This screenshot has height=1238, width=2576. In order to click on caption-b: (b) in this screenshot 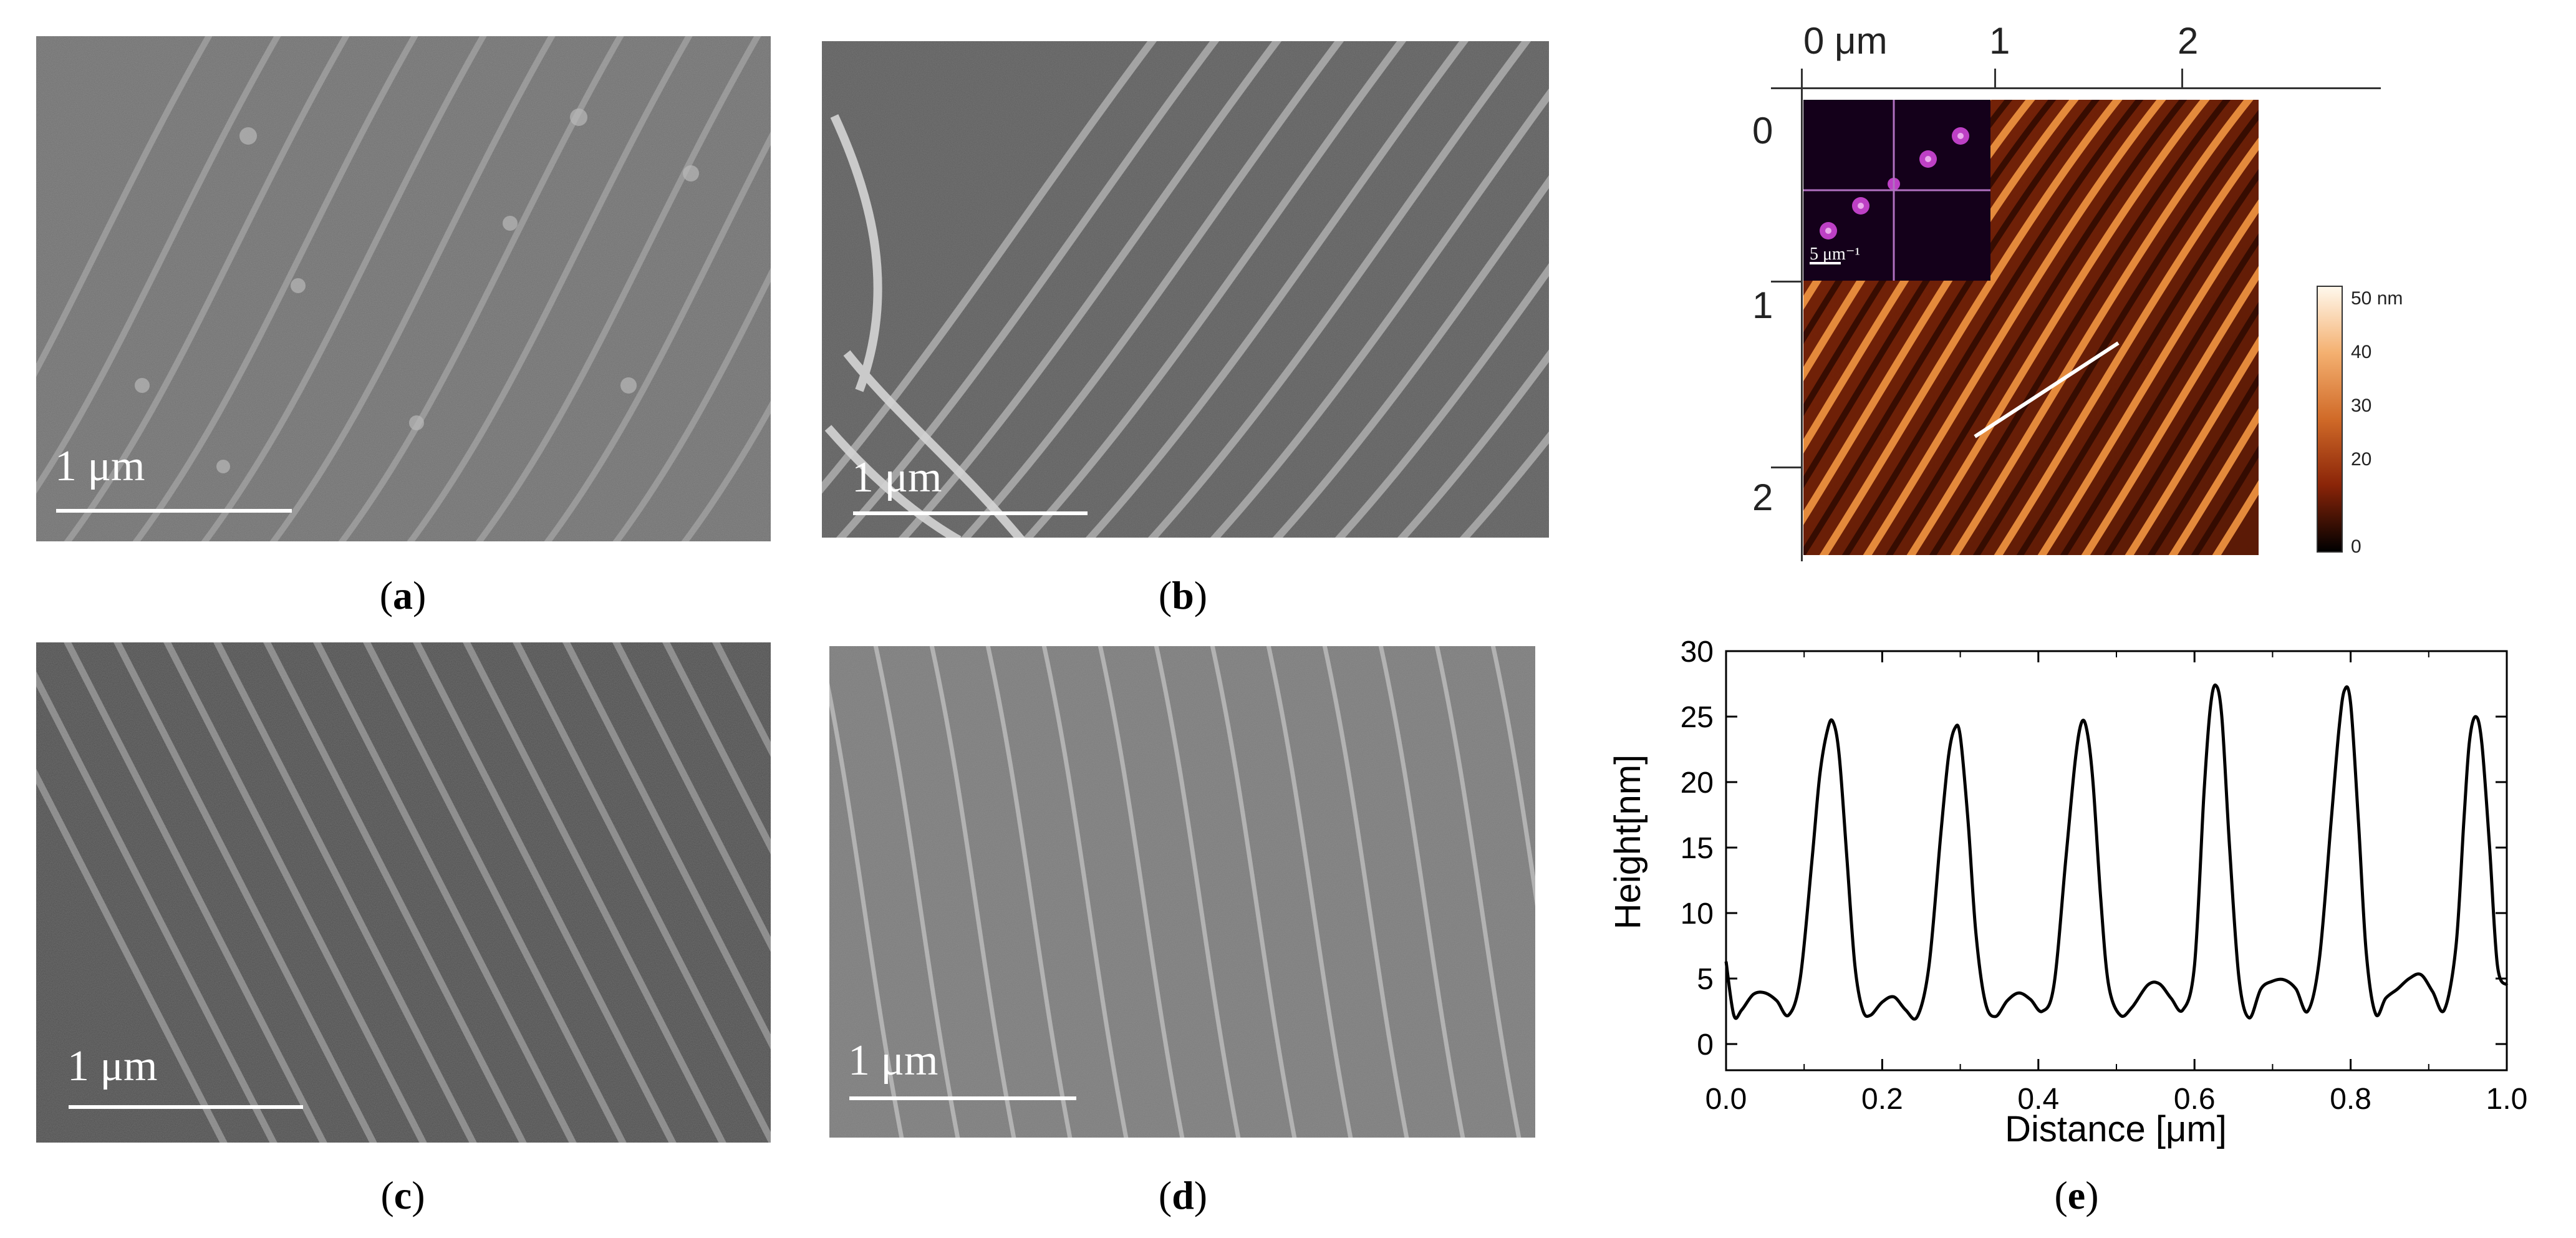, I will do `click(1183, 595)`.